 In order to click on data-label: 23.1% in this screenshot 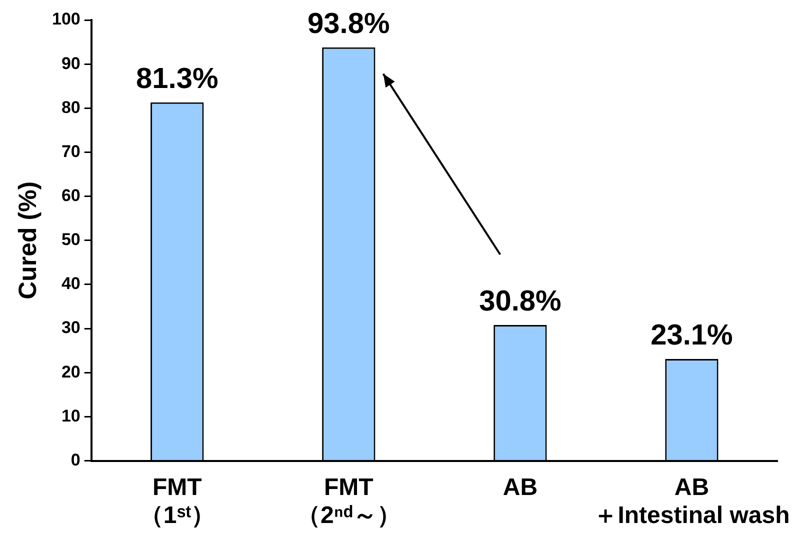, I will do `click(692, 335)`.